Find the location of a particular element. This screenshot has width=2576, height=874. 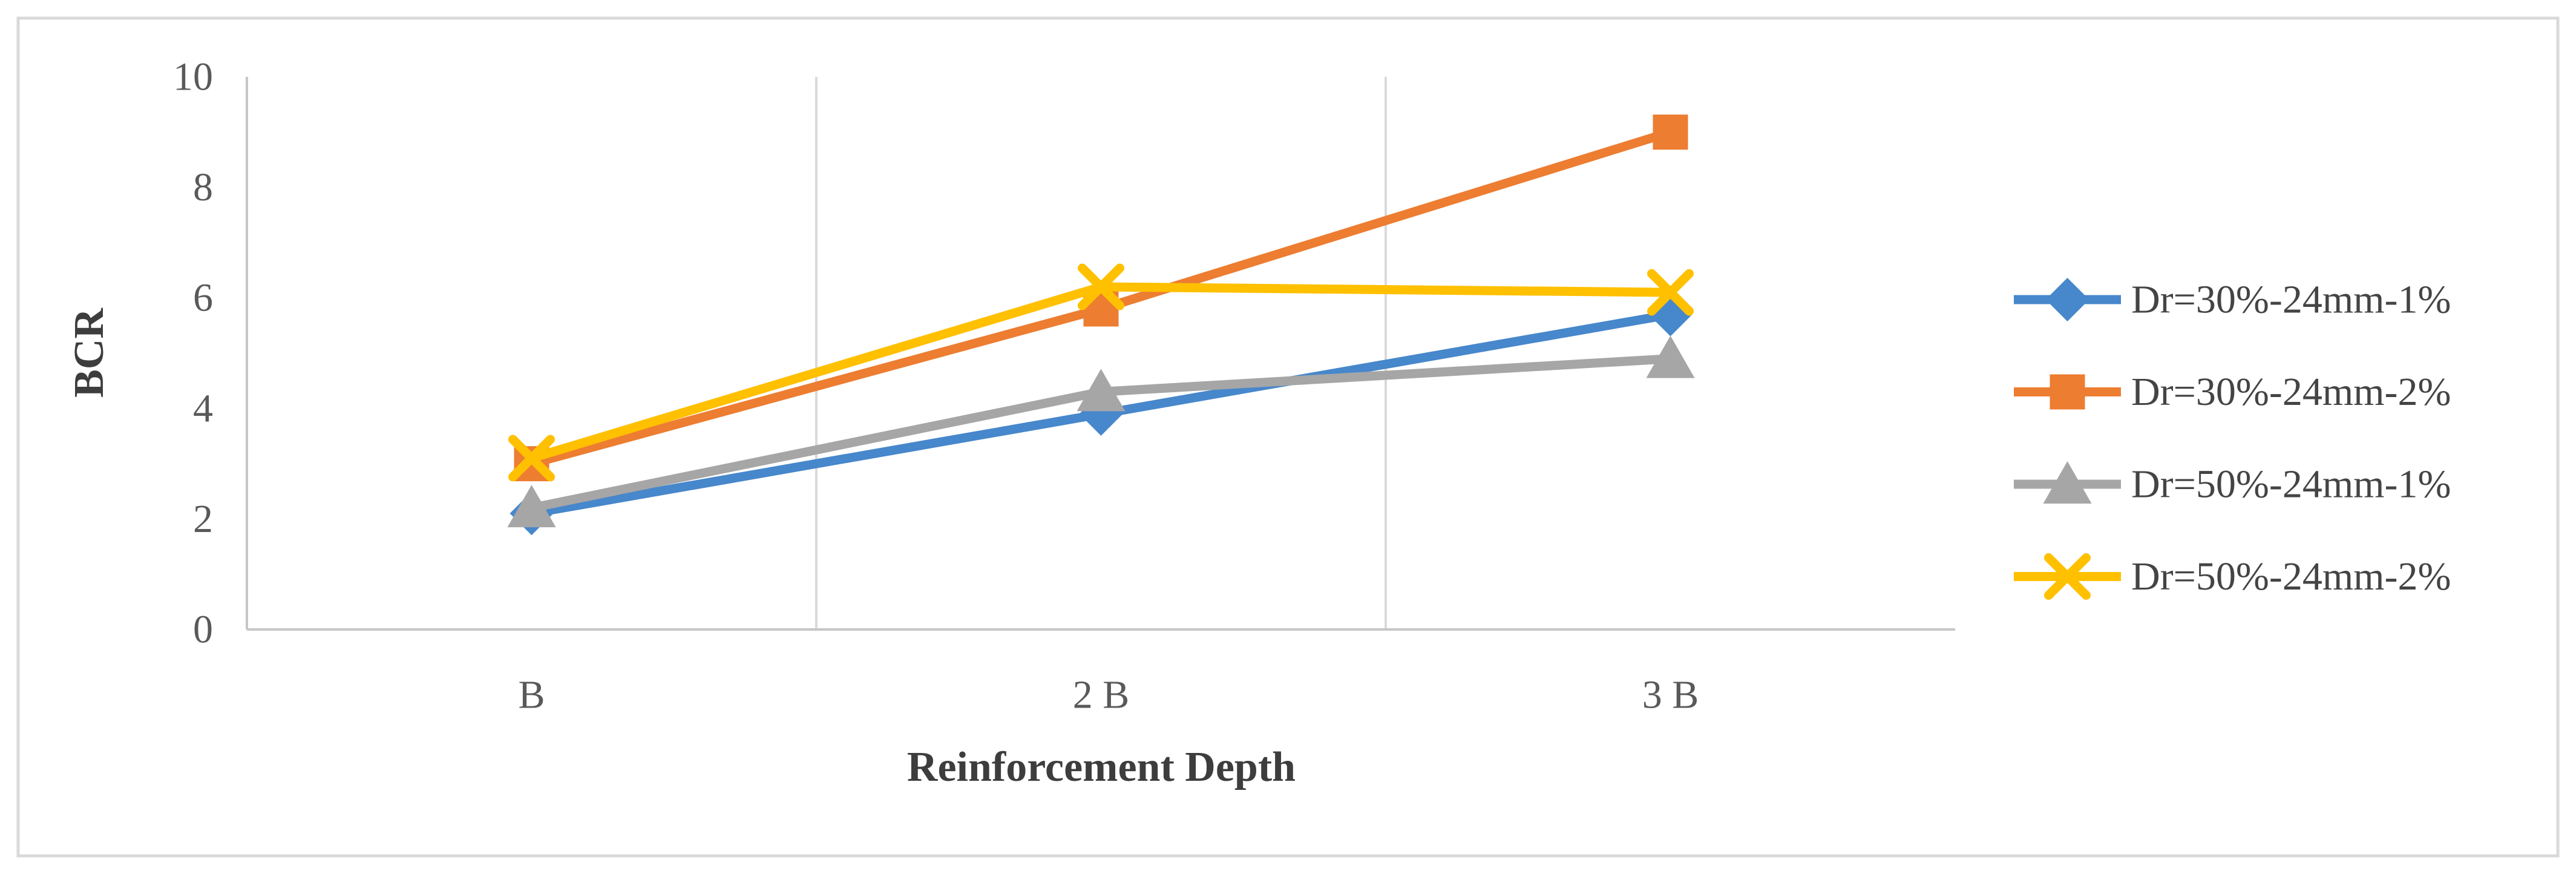

y-tick-label: 2 is located at coordinates (203, 519).